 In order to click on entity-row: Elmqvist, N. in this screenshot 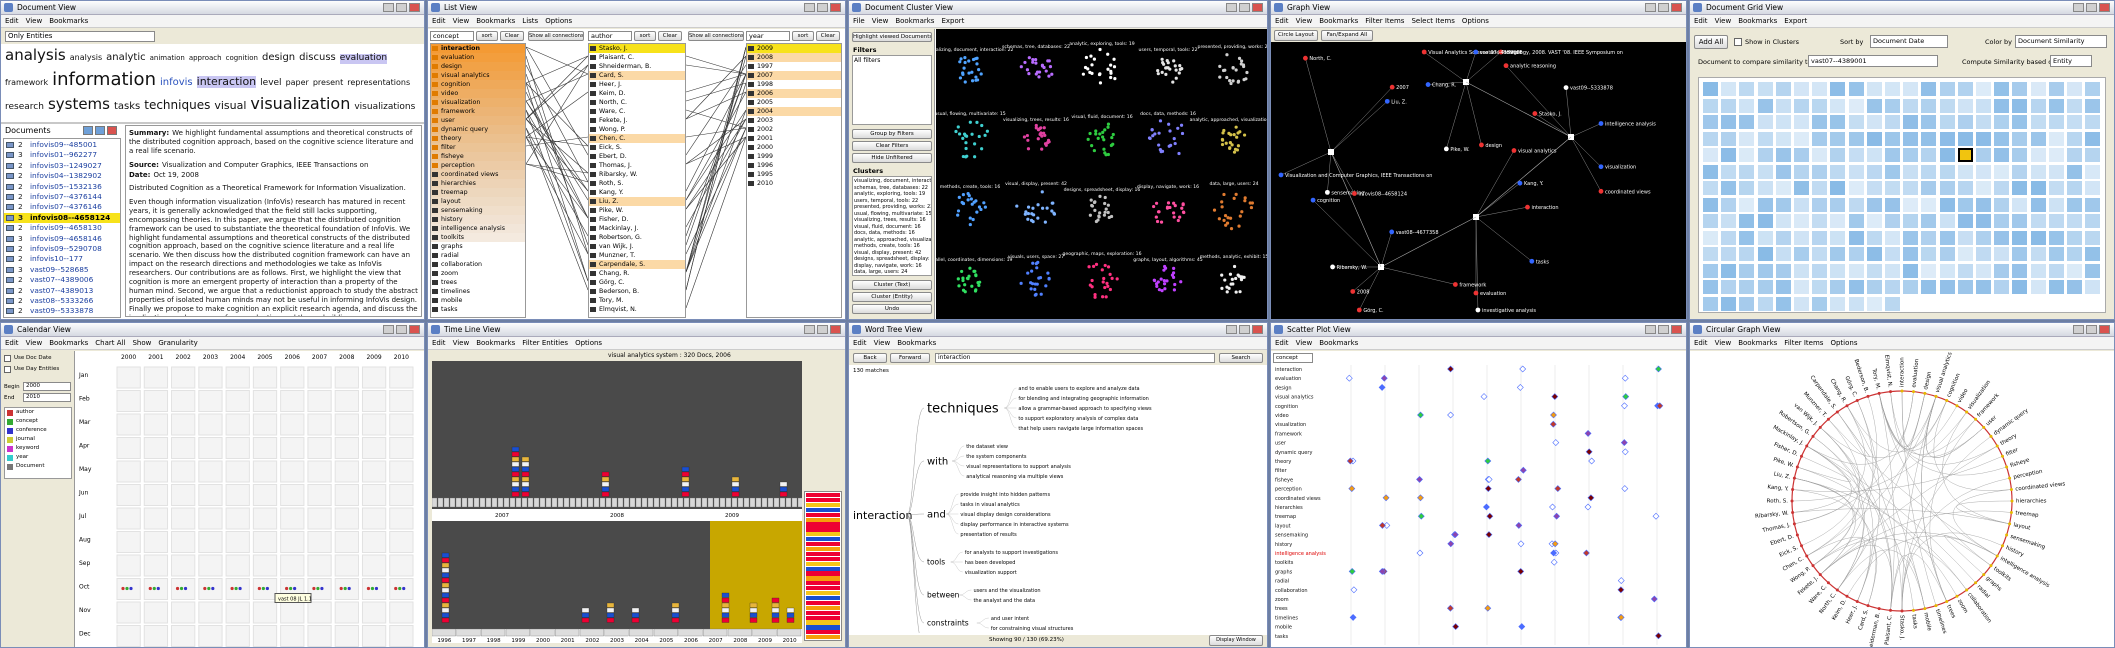, I will do `click(637, 309)`.